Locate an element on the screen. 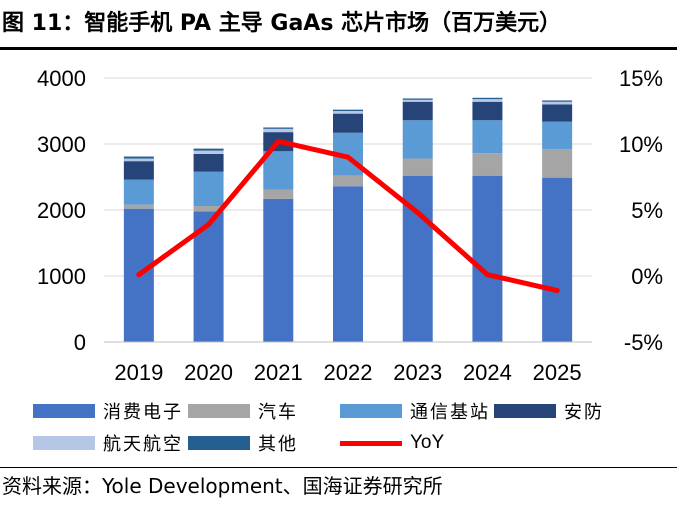 The height and width of the screenshot is (506, 677). legend-swatch-aerospace is located at coordinates (64, 443).